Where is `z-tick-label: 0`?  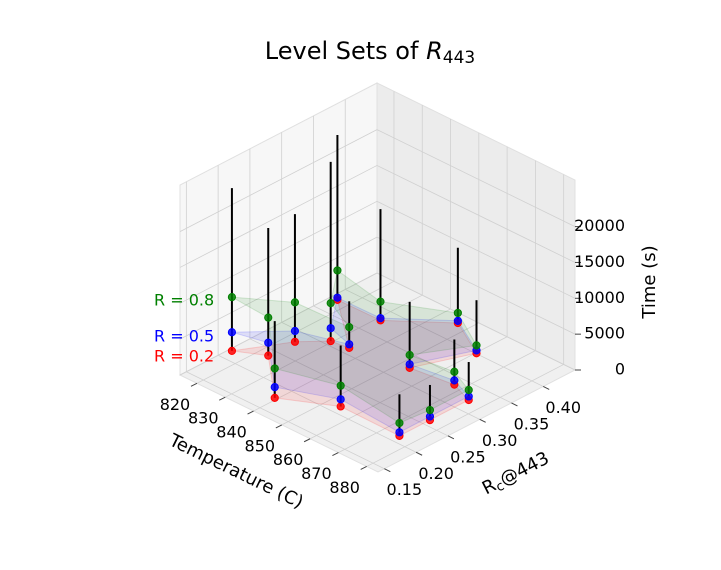
z-tick-label: 0 is located at coordinates (620, 369).